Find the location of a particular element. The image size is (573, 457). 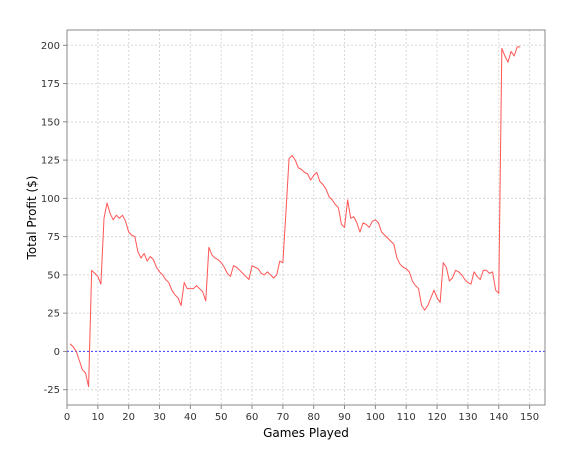

x-tick-label: 110 is located at coordinates (406, 417).